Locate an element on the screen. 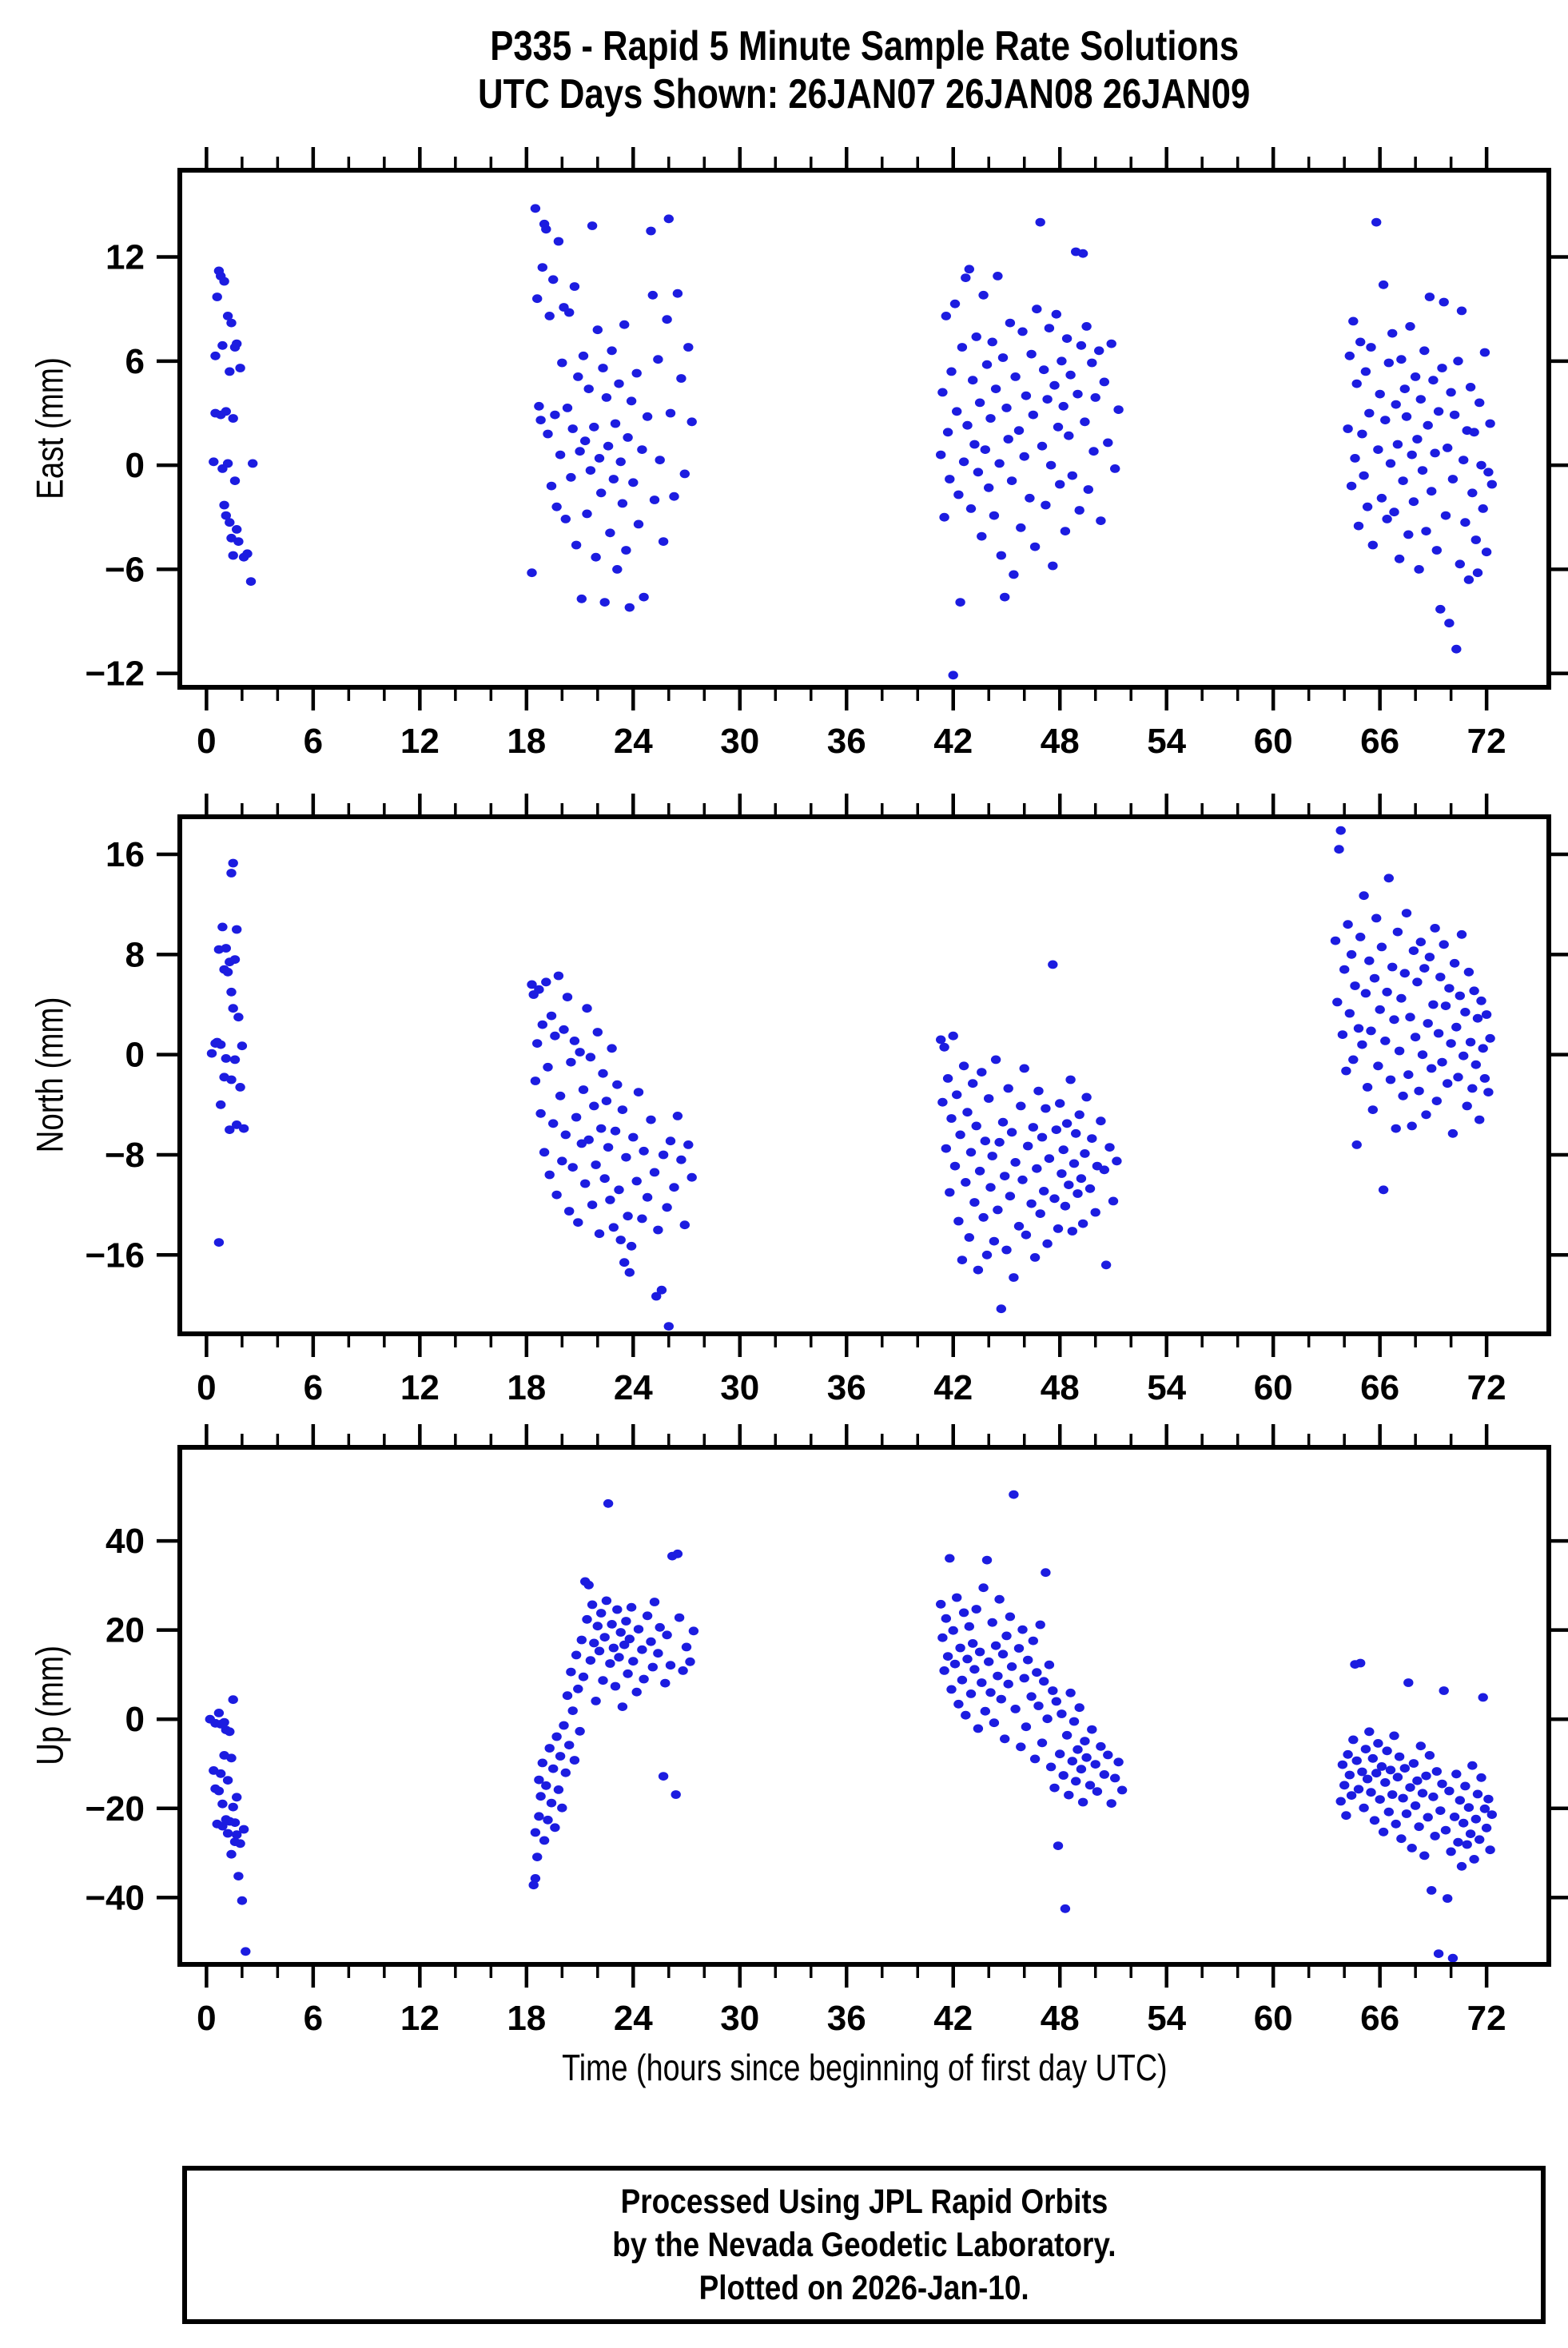  x-tick-label: 24 is located at coordinates (633, 1387).